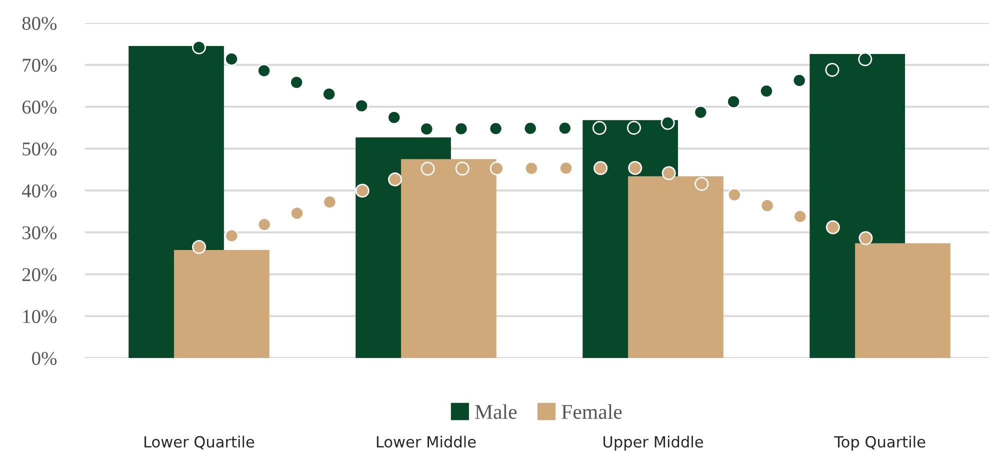 The width and height of the screenshot is (989, 454). What do you see at coordinates (592, 411) in the screenshot?
I see `legend-label: Female` at bounding box center [592, 411].